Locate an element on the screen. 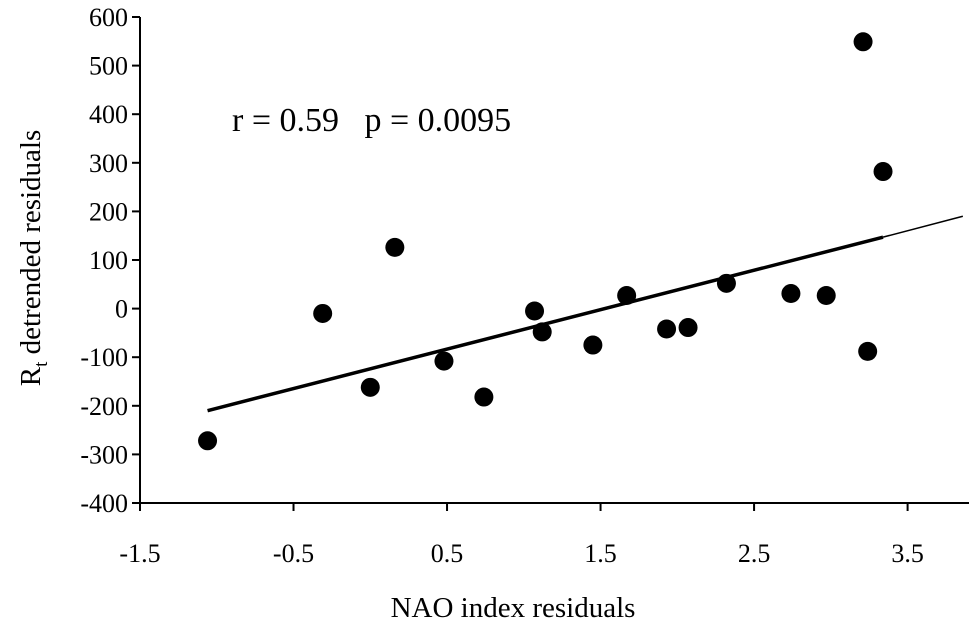 The width and height of the screenshot is (969, 627). y-axis-title-main: R is located at coordinates (31, 376).